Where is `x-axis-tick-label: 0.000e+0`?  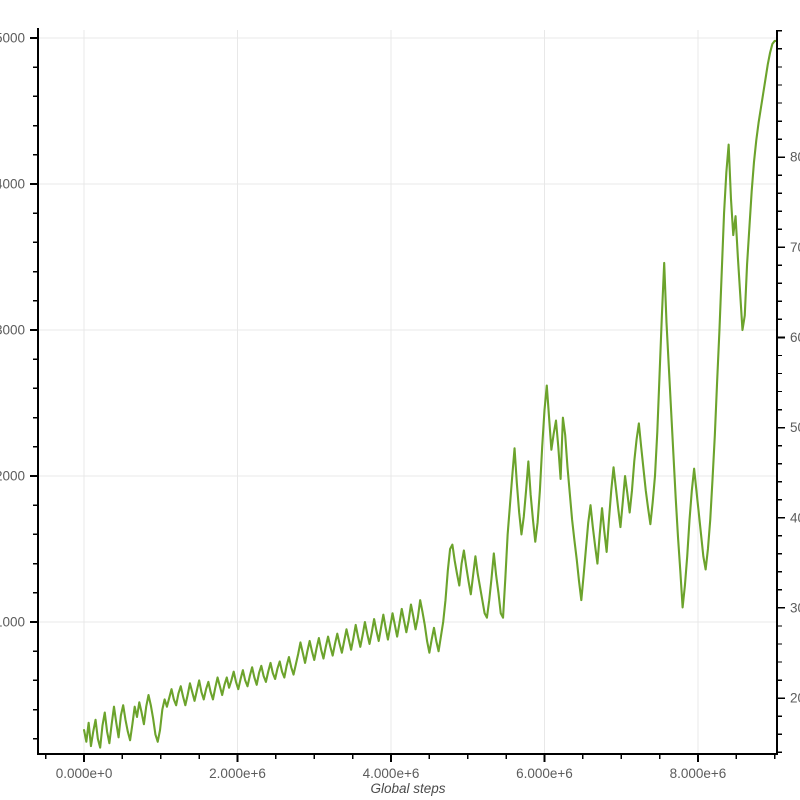
x-axis-tick-label: 0.000e+0 is located at coordinates (84, 773).